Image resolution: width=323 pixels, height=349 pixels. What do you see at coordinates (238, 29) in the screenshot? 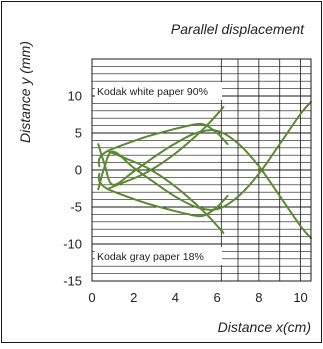
I see `chart-title: Parallel displacement` at bounding box center [238, 29].